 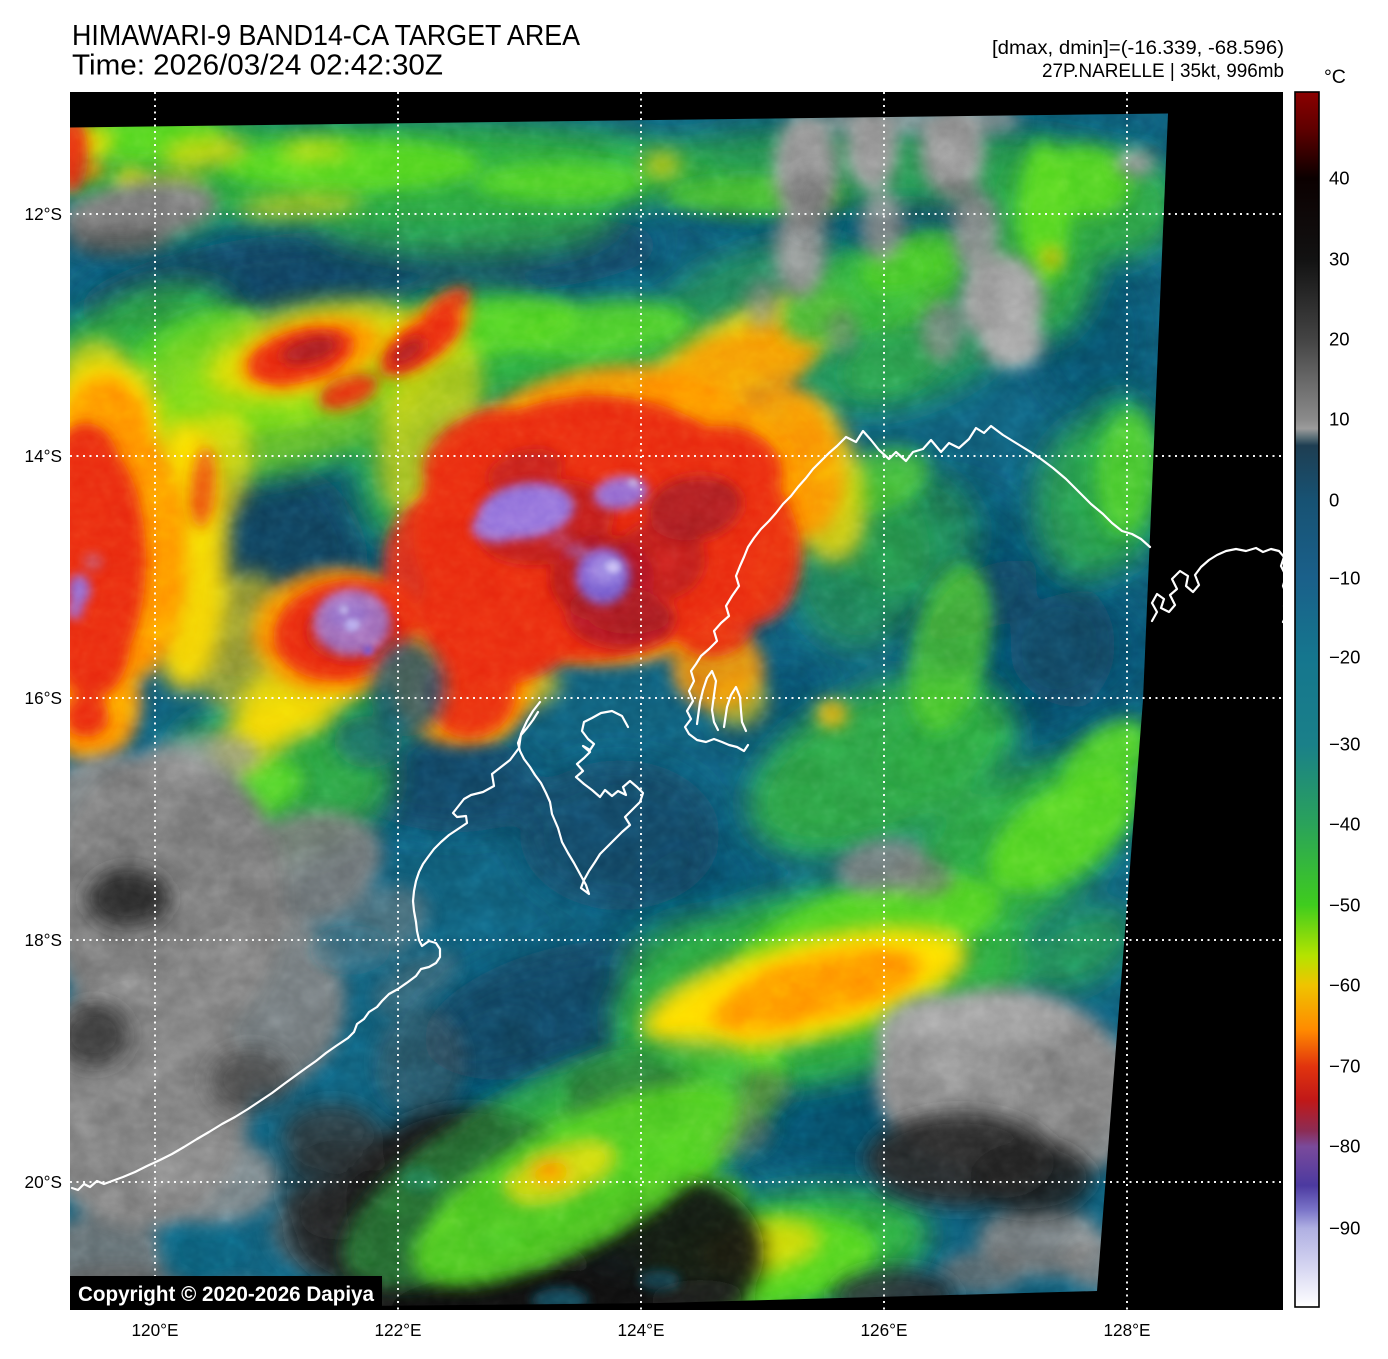 What do you see at coordinates (1344, 657) in the screenshot?
I see `svg-text: −20` at bounding box center [1344, 657].